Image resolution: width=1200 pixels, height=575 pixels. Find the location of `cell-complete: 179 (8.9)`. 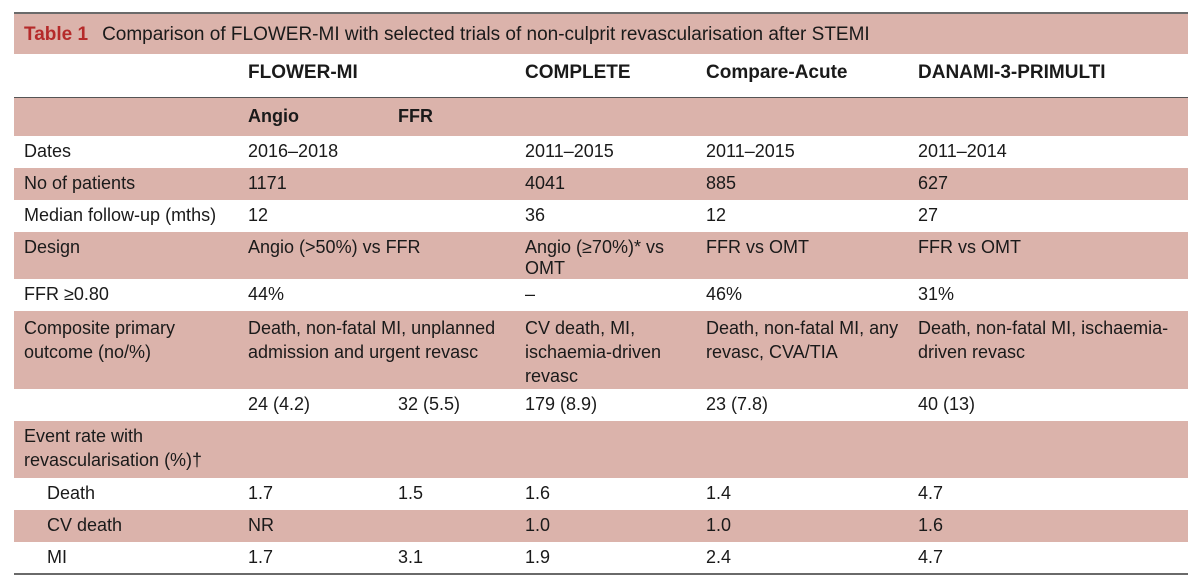

cell-complete: 179 (8.9) is located at coordinates (561, 404).